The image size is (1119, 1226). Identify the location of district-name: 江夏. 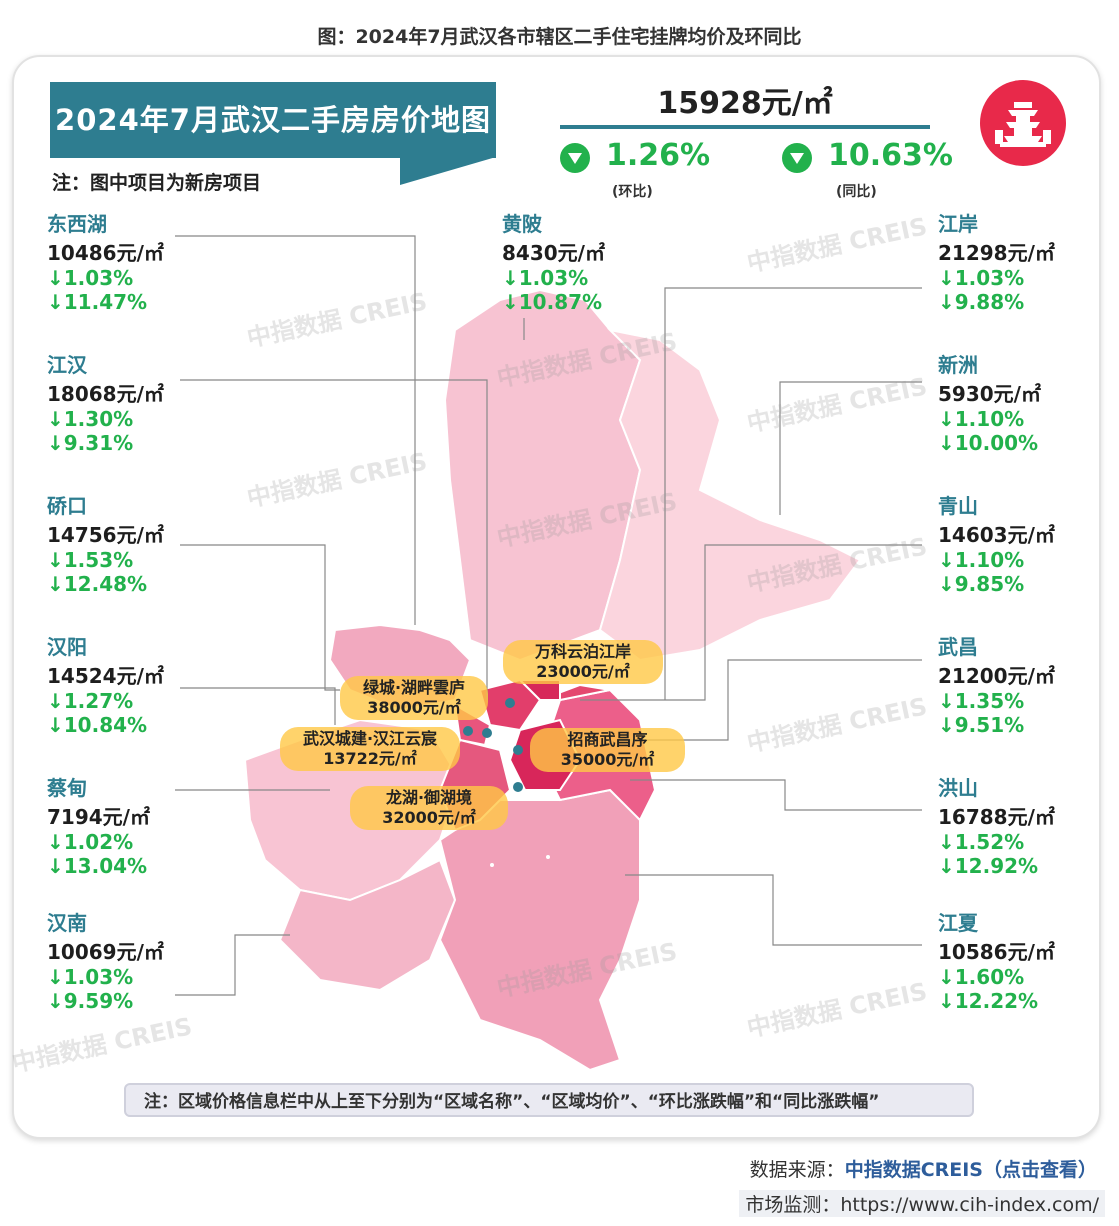
(958, 923).